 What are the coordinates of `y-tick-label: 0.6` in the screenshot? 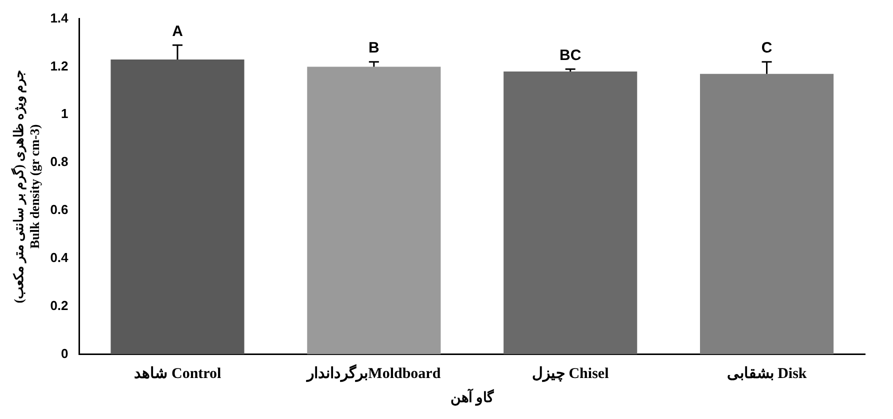 It's located at (59, 210).